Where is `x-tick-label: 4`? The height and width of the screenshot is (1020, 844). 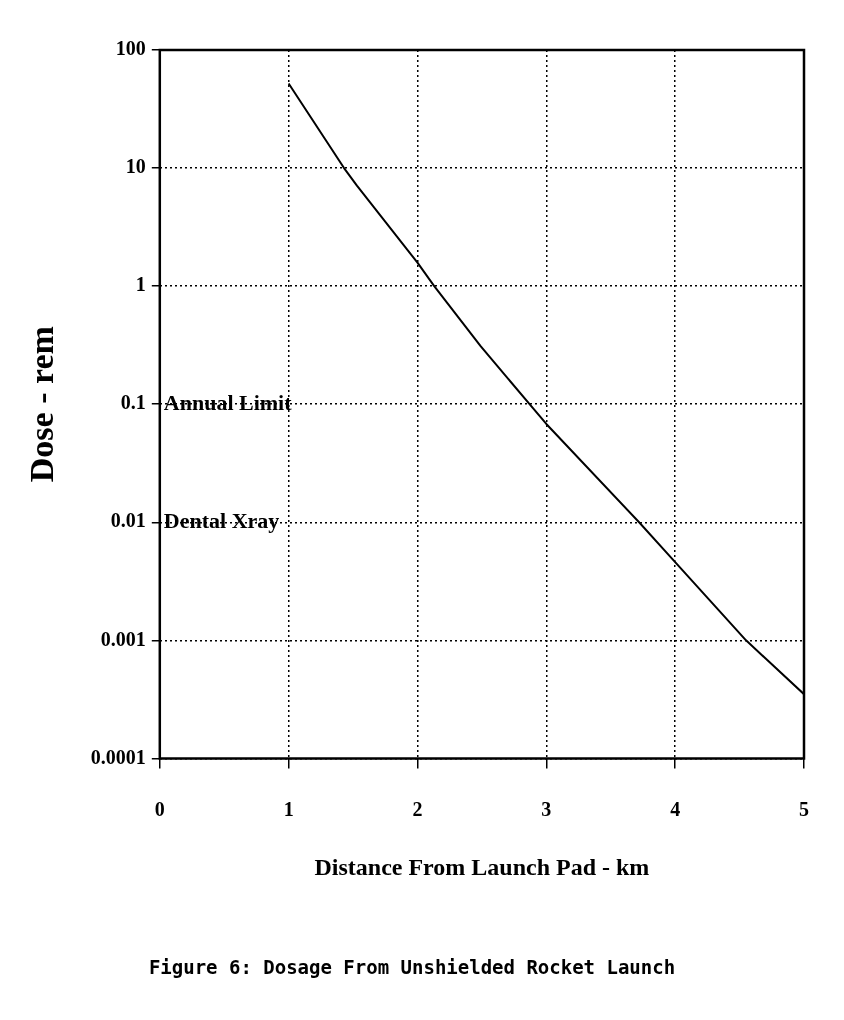
x-tick-label: 4 is located at coordinates (675, 808).